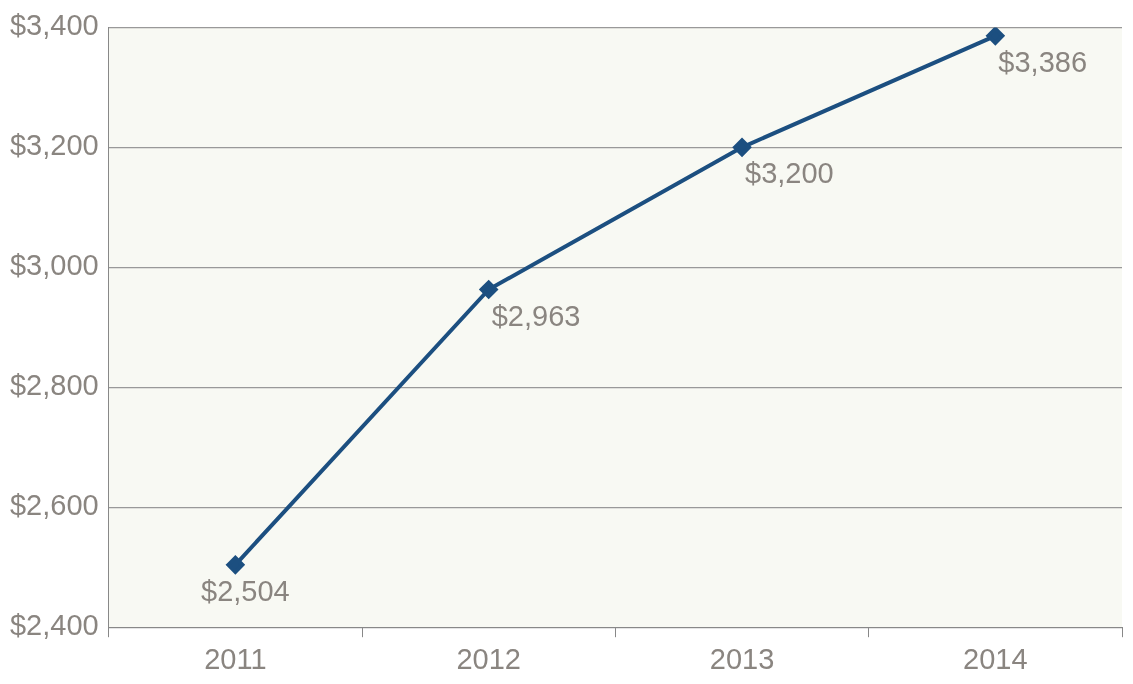 This screenshot has width=1133, height=684. Describe the element at coordinates (54, 145) in the screenshot. I see `y-tick-label: $3,200` at that location.